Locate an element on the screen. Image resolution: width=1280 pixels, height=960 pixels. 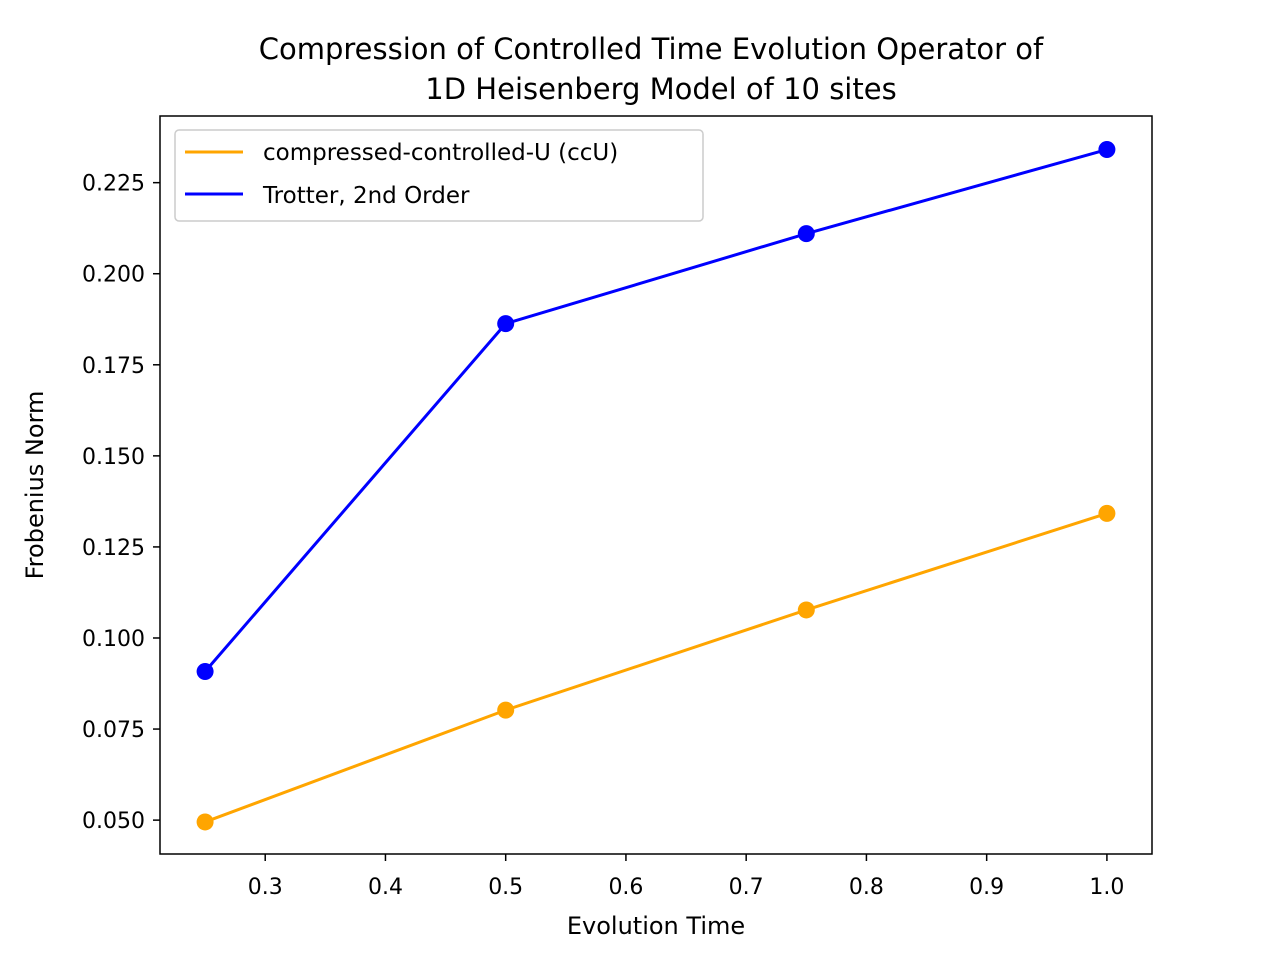
x-tick-label: 0.3 is located at coordinates (265, 887).